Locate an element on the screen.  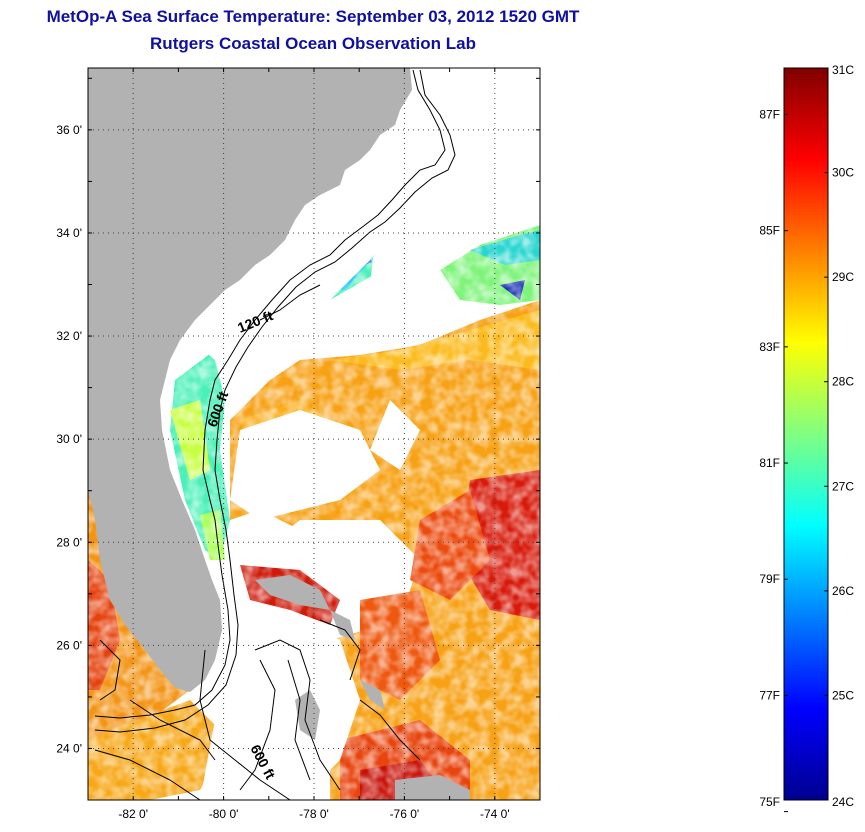
colorbar-f-label: 85F is located at coordinates (769, 231).